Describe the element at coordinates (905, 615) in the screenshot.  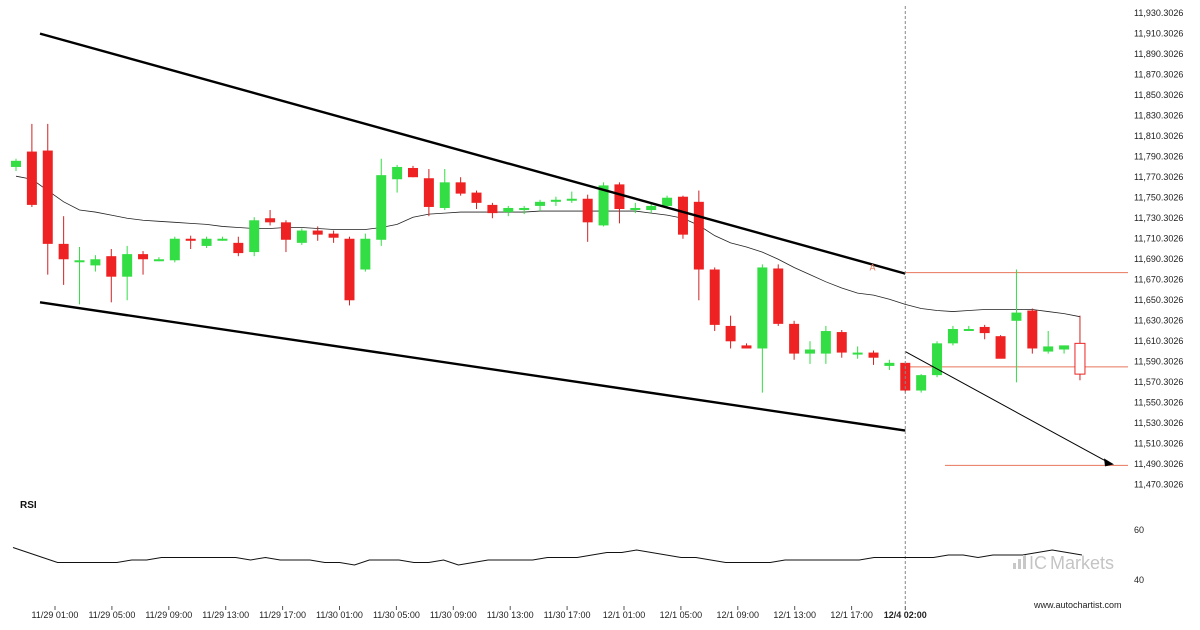
I see `x-tick-label: 12/4 02:00` at that location.